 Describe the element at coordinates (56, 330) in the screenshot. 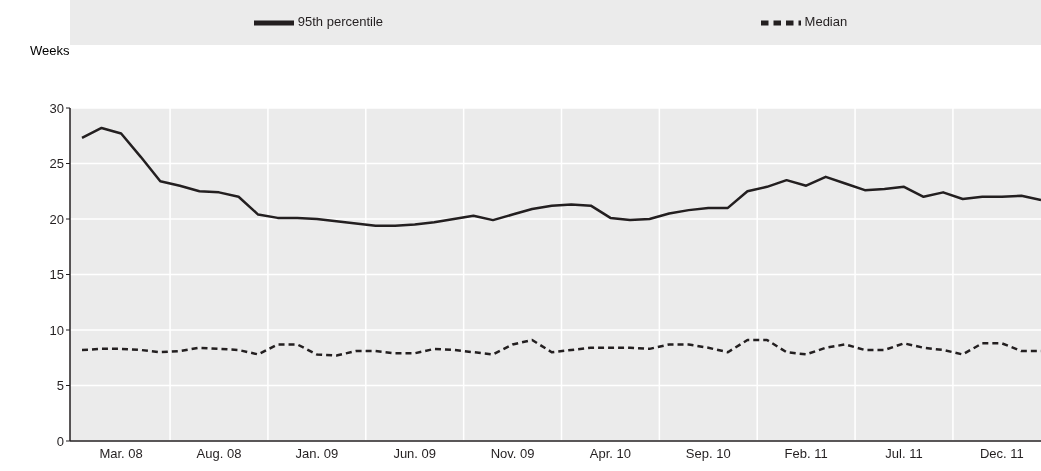

I see `y-tick-label: 10` at that location.